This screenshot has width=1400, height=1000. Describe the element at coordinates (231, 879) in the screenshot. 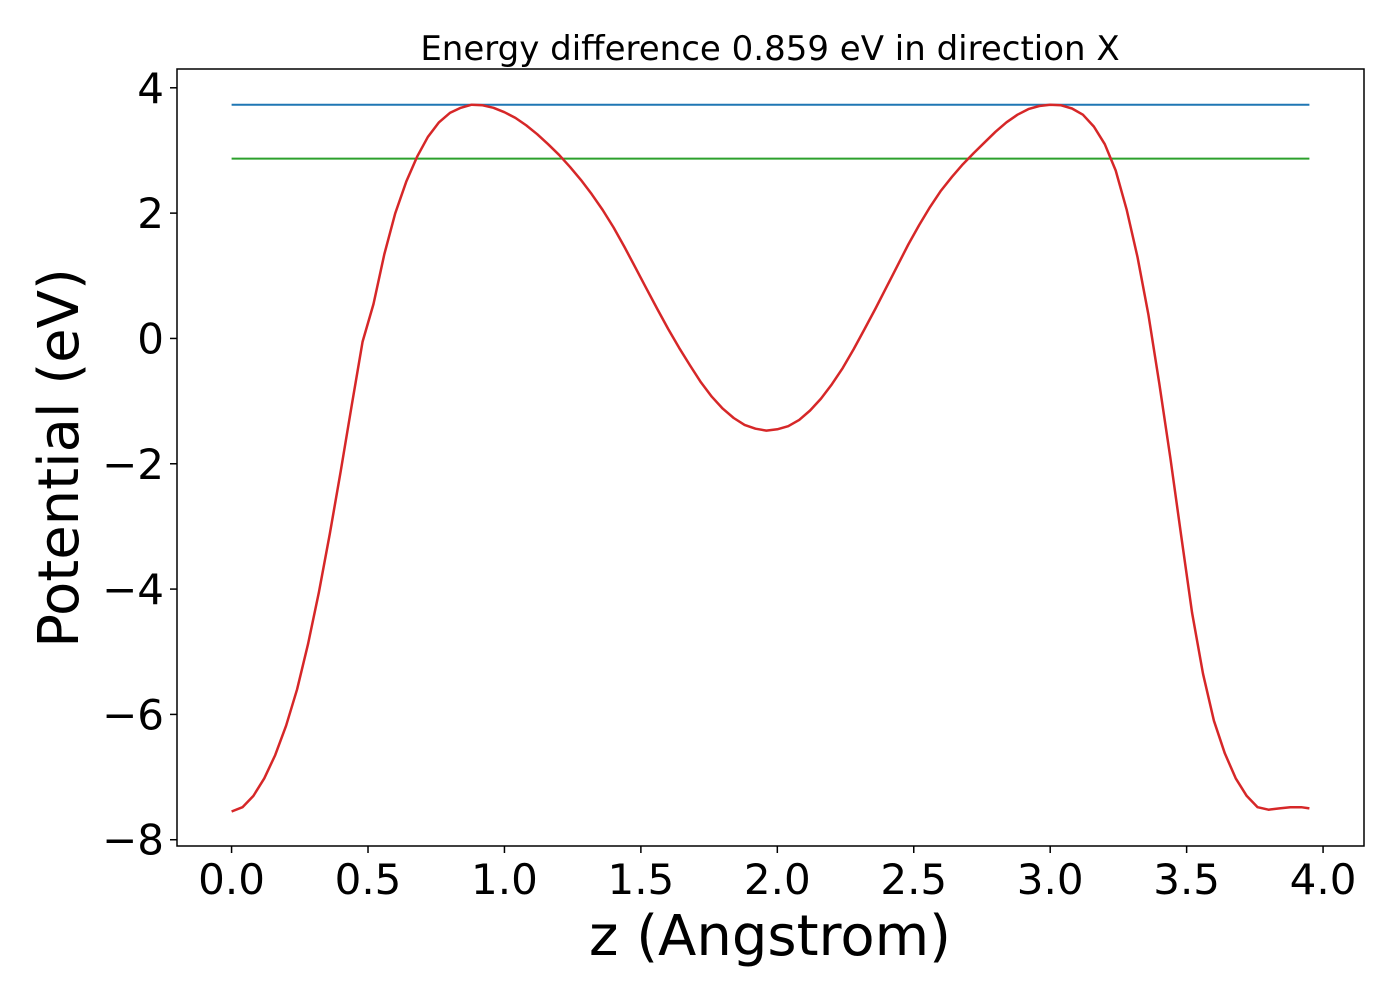

I see `x-tick-label: 0.0` at that location.